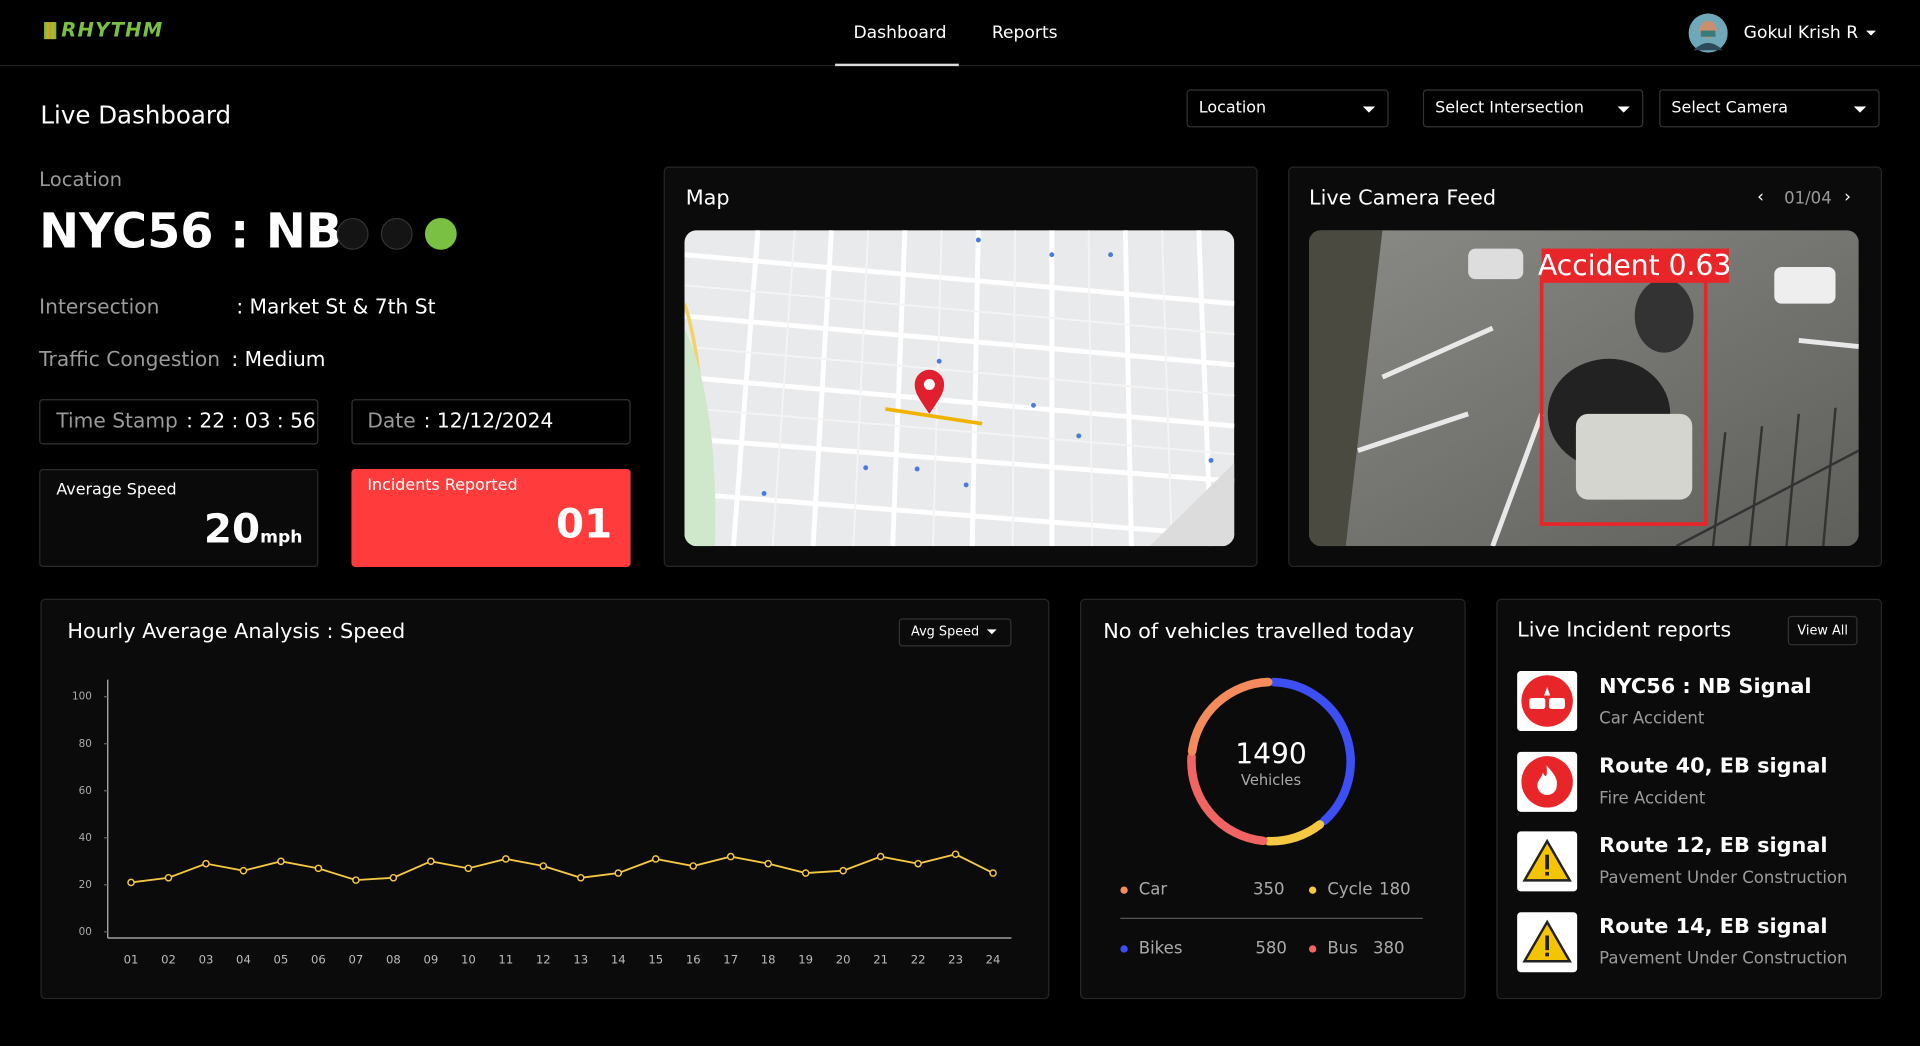 This screenshot has height=1046, width=1920. I want to click on nav-tab: Dashboard, so click(900, 33).